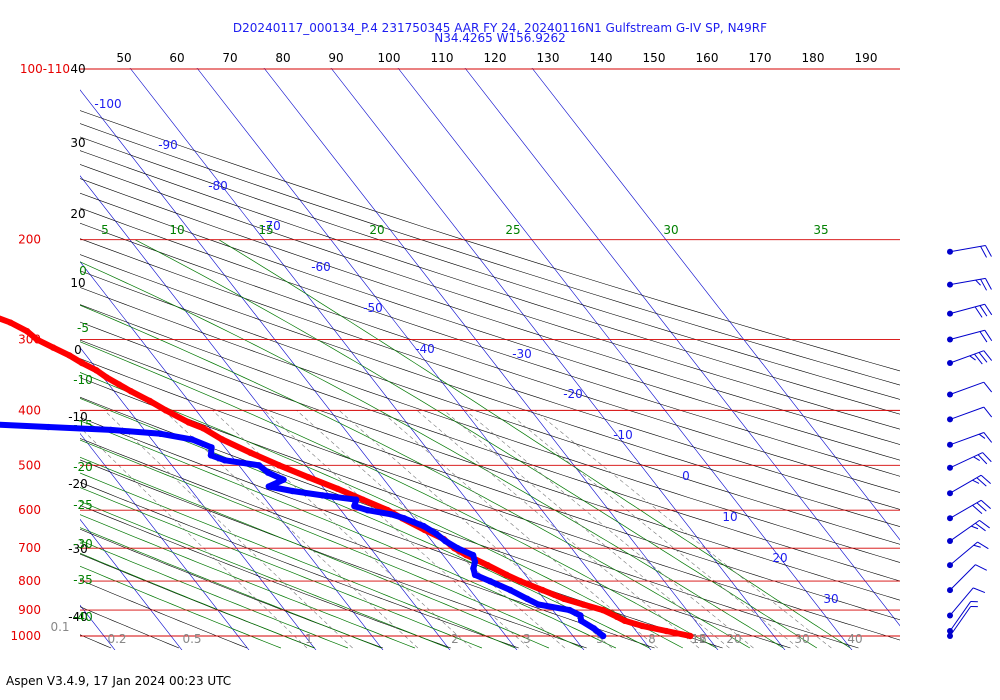 This screenshot has height=700, width=1000. What do you see at coordinates (813, 58) in the screenshot?
I see `top-axis-tick: 180` at bounding box center [813, 58].